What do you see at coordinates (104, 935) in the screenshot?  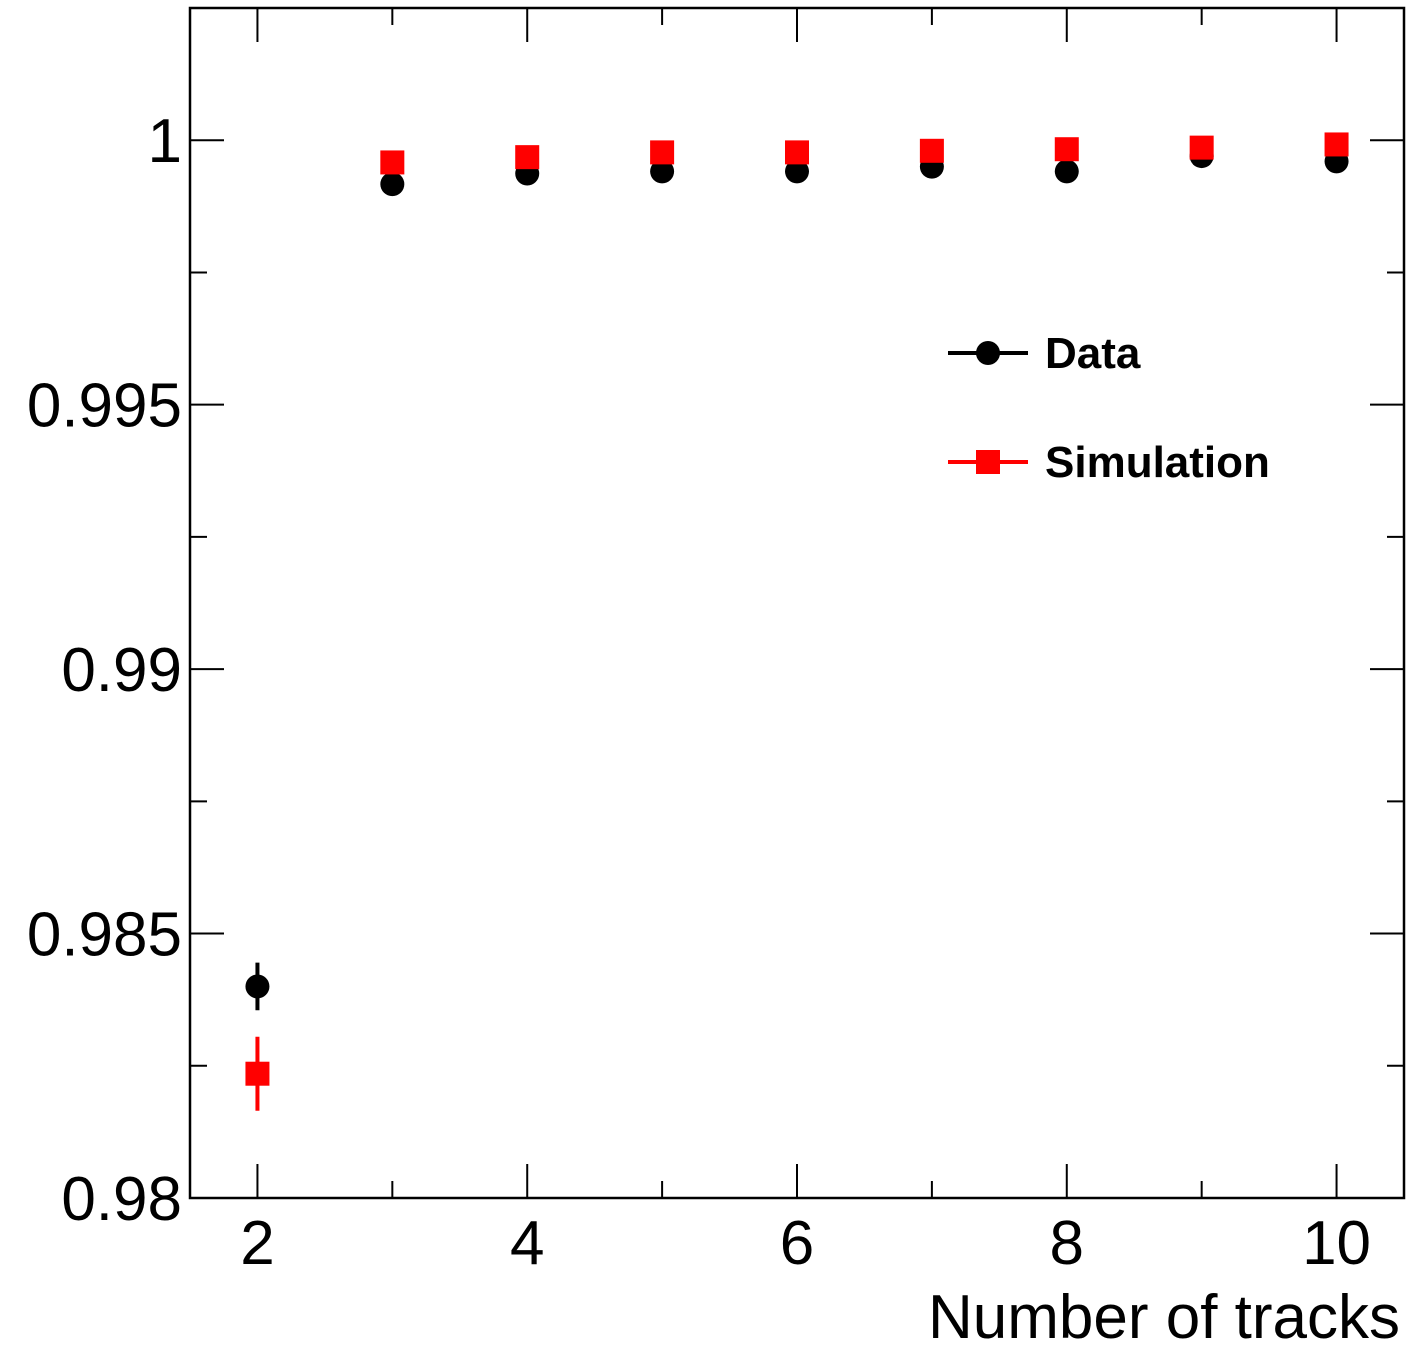 I see `y-tick-label: 0.985` at bounding box center [104, 935].